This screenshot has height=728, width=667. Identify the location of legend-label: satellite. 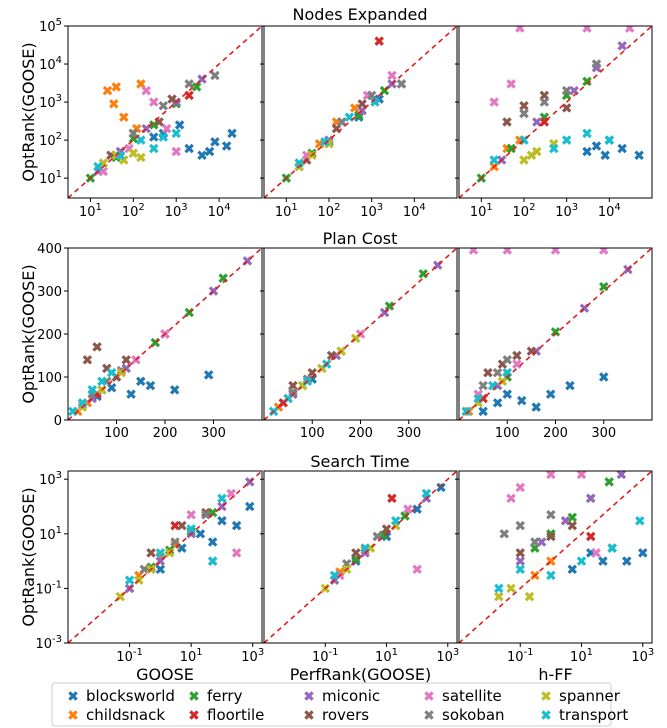
(472, 696).